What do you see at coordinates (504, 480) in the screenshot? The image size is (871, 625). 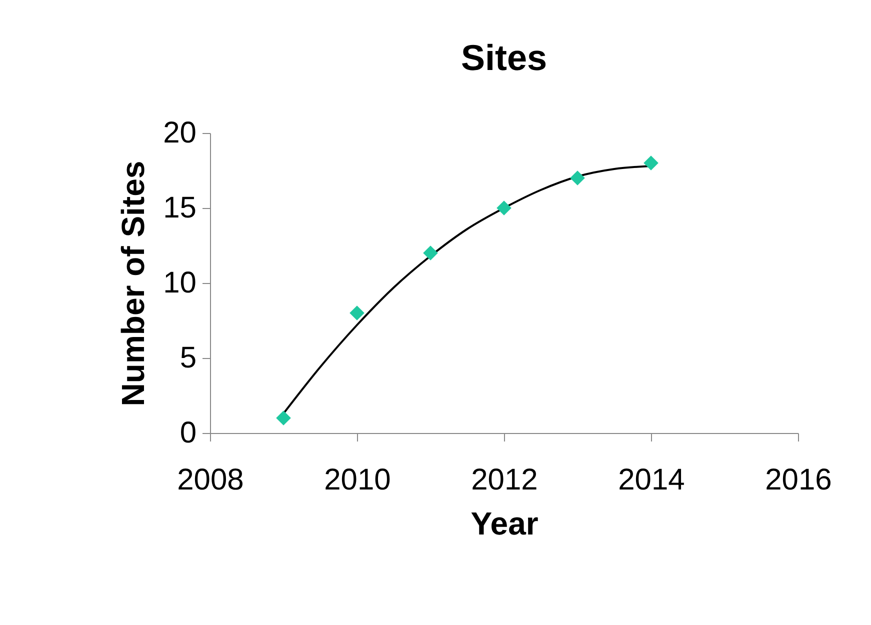 I see `x-tick-label: 2012` at bounding box center [504, 480].